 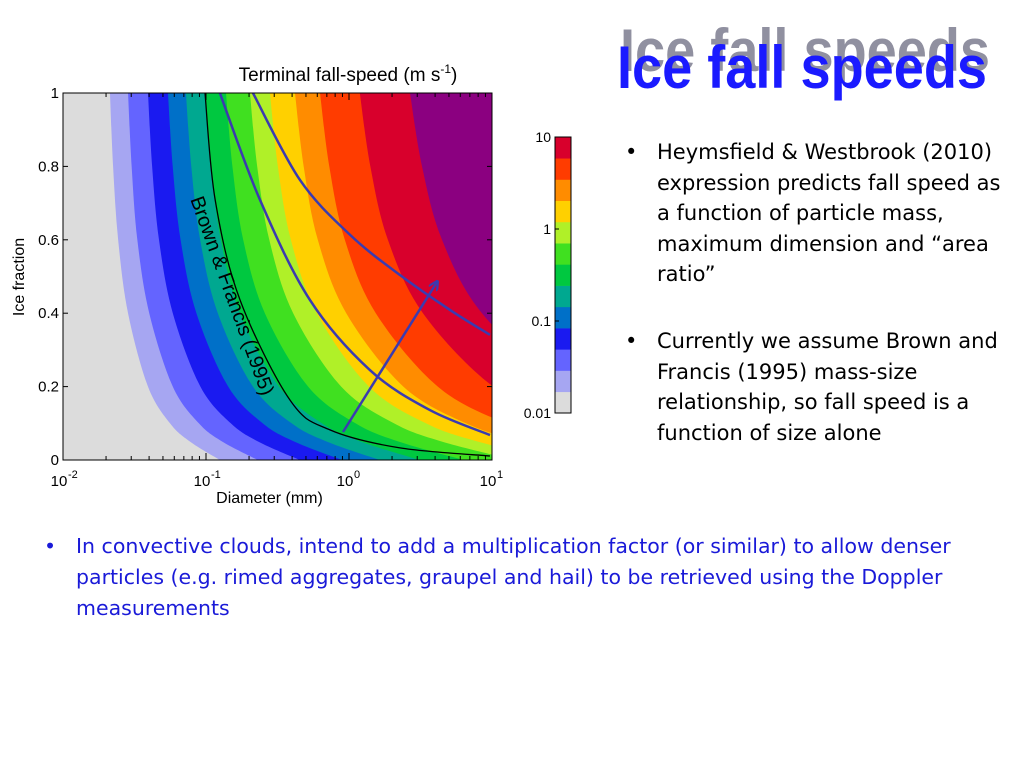 What do you see at coordinates (500, 475) in the screenshot?
I see `x-tick-exponent: 1` at bounding box center [500, 475].